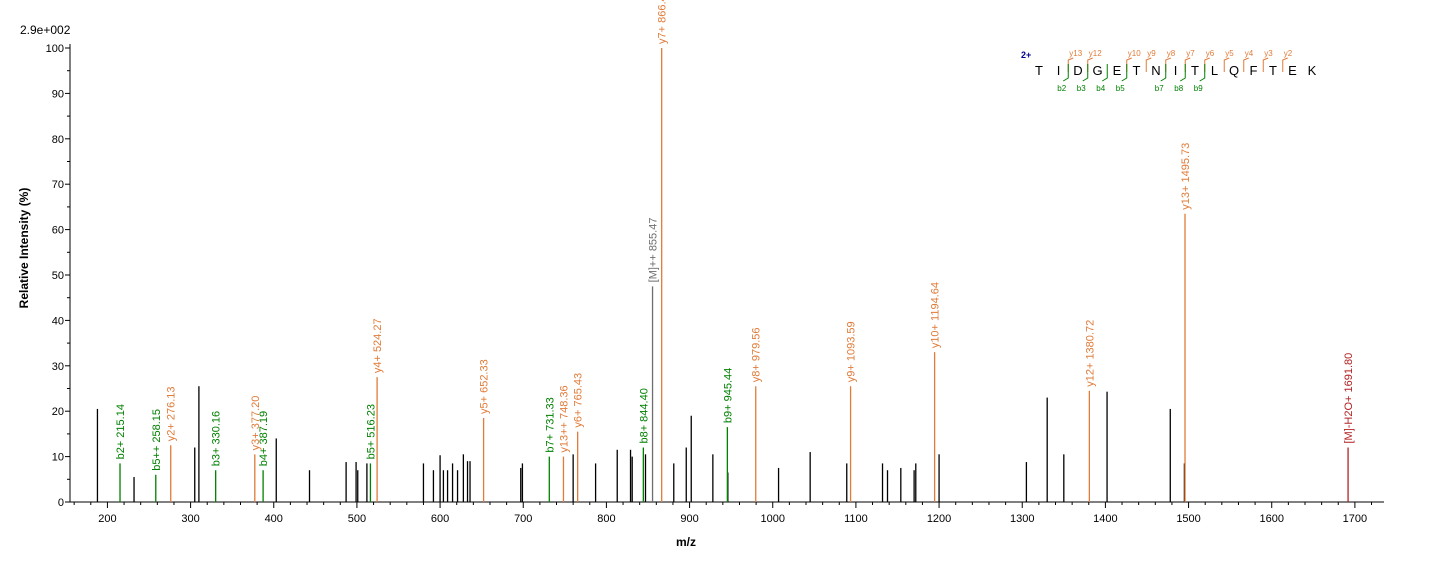 The width and height of the screenshot is (1436, 562). What do you see at coordinates (264, 438) in the screenshot?
I see `peak-label: b4+ 387.19` at bounding box center [264, 438].